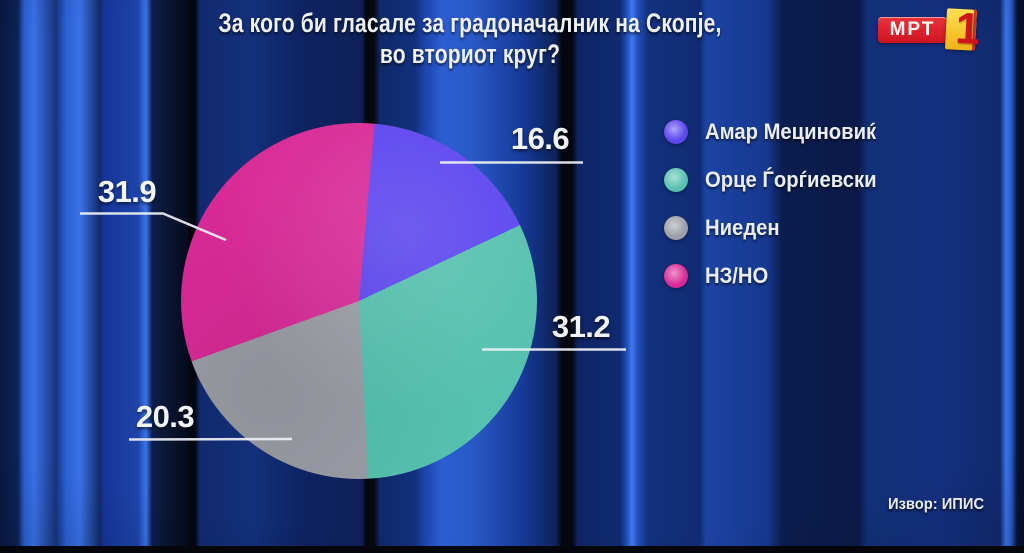 The width and height of the screenshot is (1024, 553). I want to click on mrt-channel-number: 1, so click(968, 28).